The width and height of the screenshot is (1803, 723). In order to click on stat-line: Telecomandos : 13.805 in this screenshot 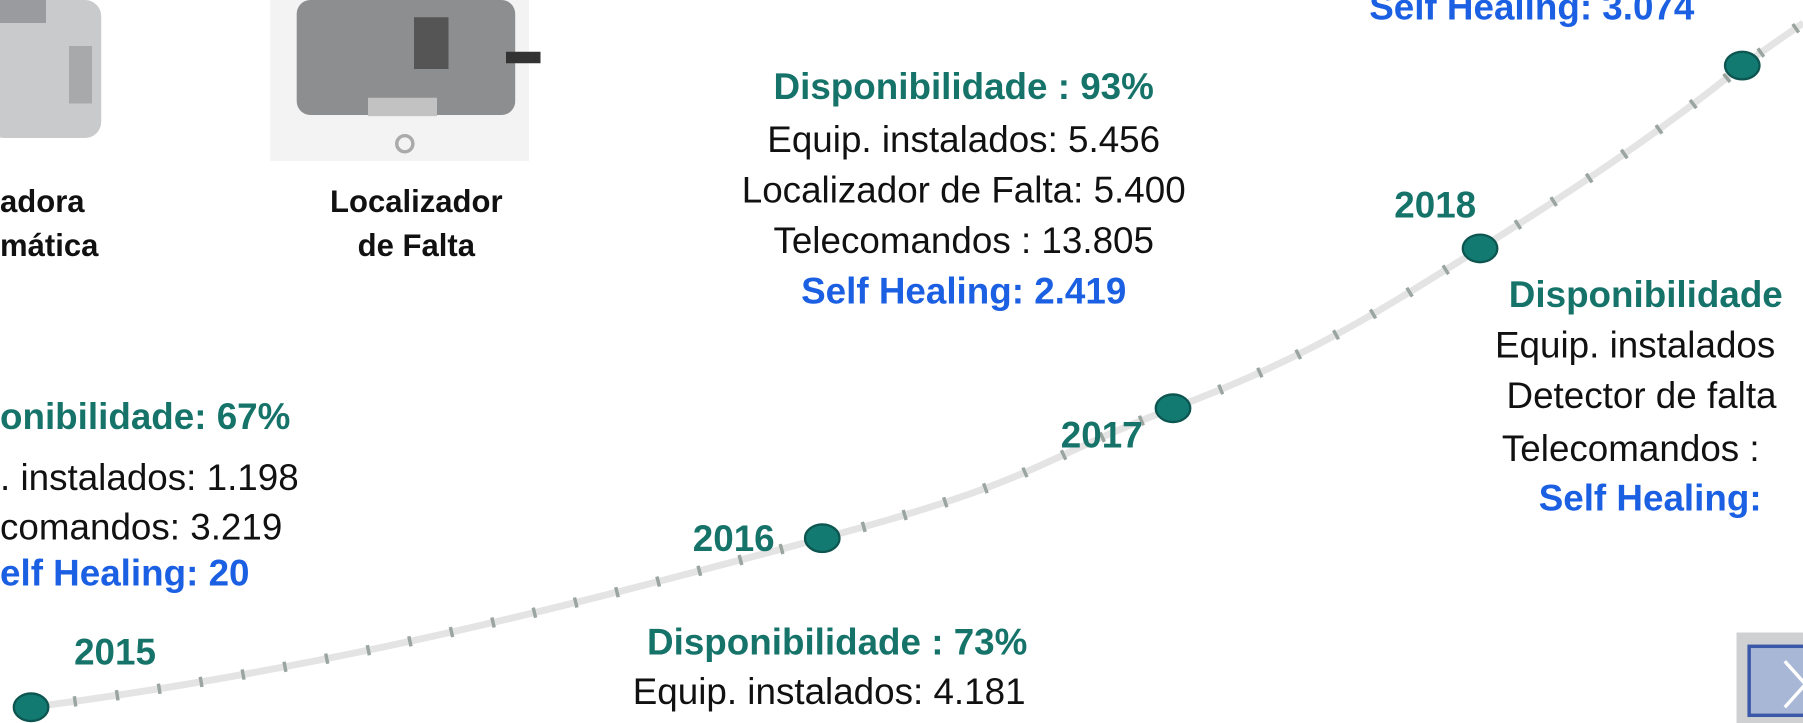, I will do `click(963, 240)`.